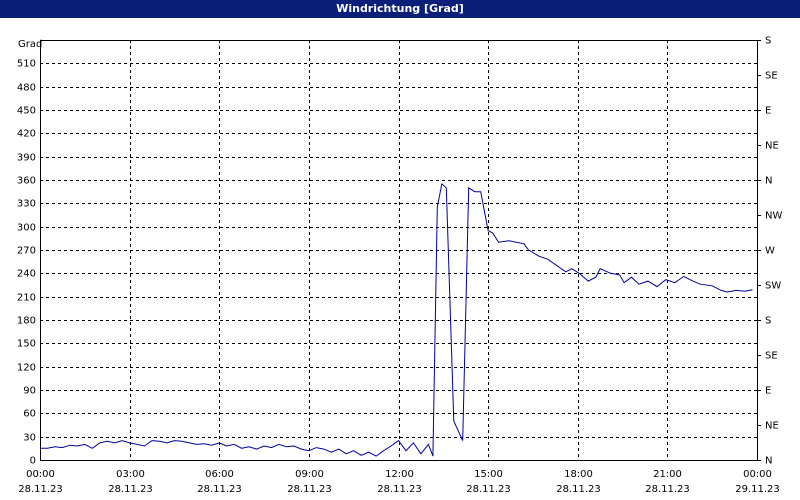  I want to click on title-bar: Windrichtung [Grad], so click(400, 9).